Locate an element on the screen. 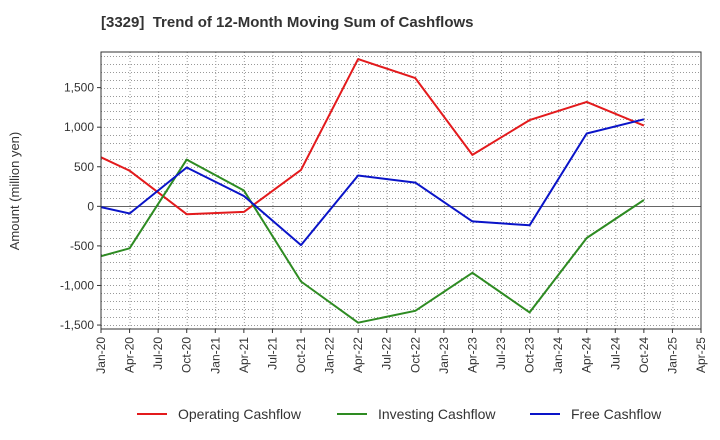 Image resolution: width=720 pixels, height=440 pixels. x-tick-label: Jul-22 is located at coordinates (387, 353).